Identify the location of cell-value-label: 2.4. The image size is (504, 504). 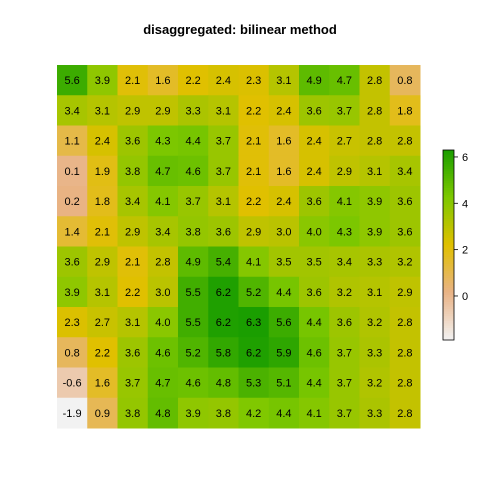
(283, 111).